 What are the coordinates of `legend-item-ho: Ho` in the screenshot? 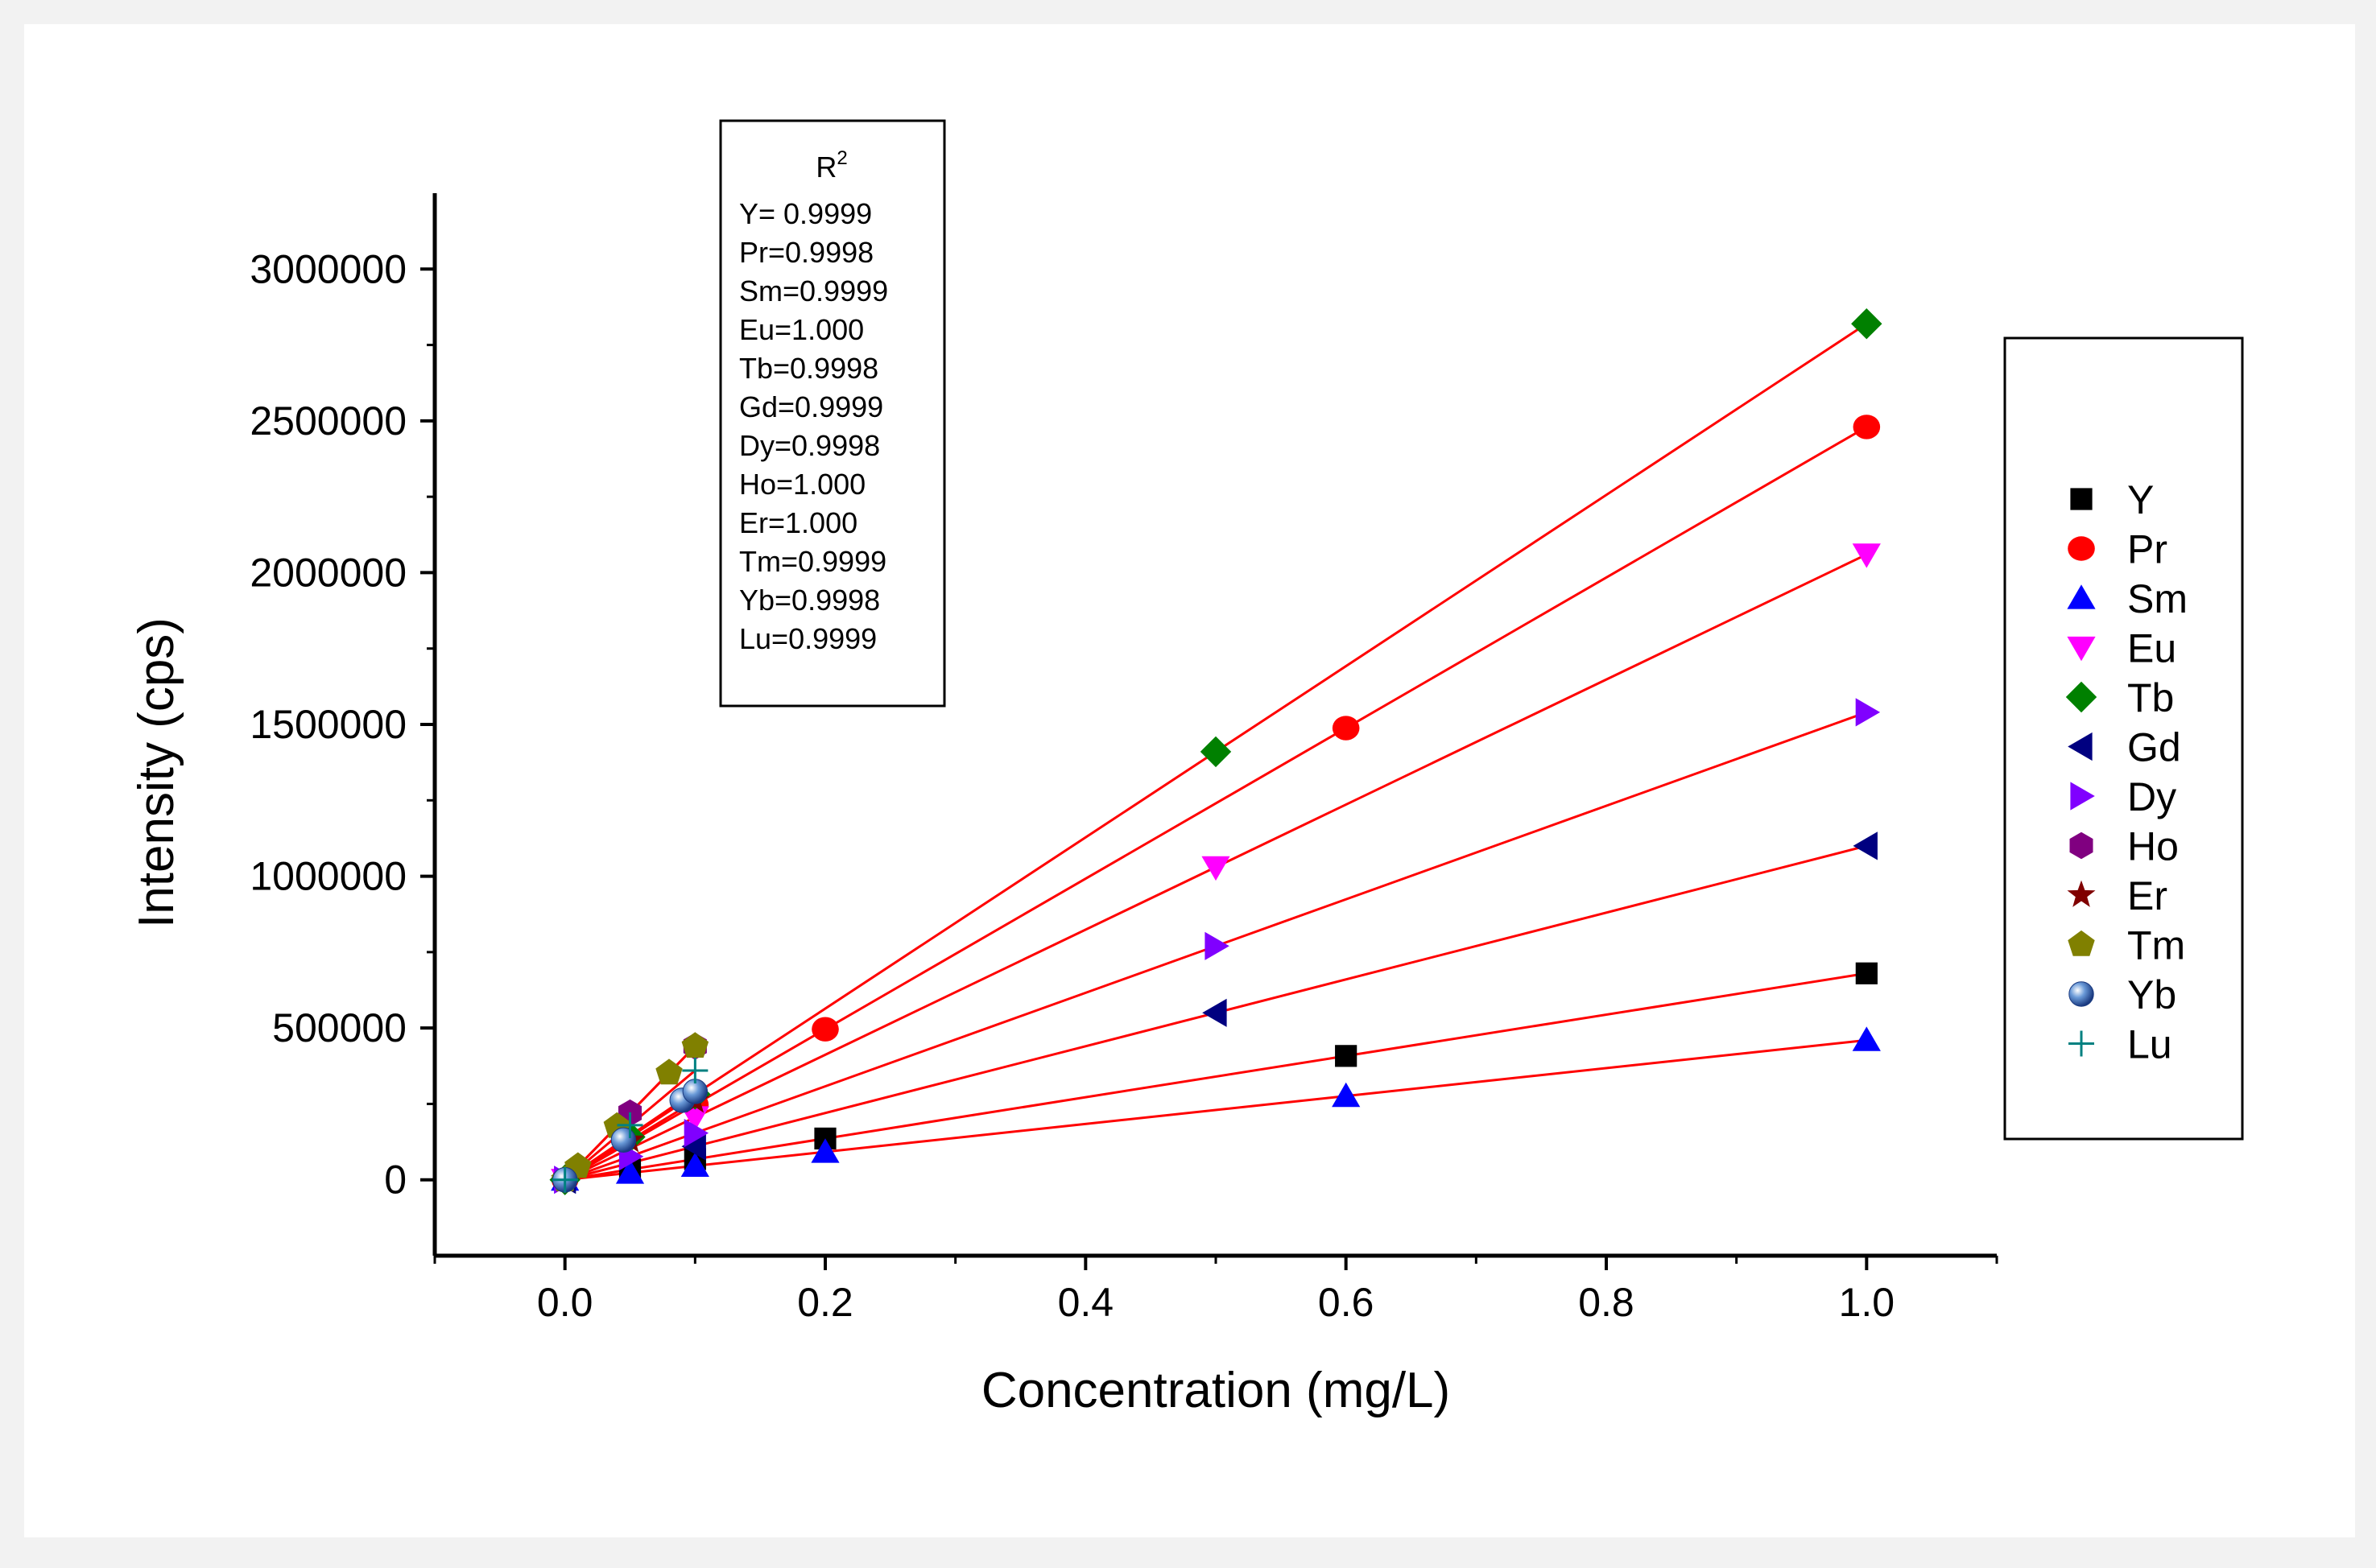 It's located at (2124, 847).